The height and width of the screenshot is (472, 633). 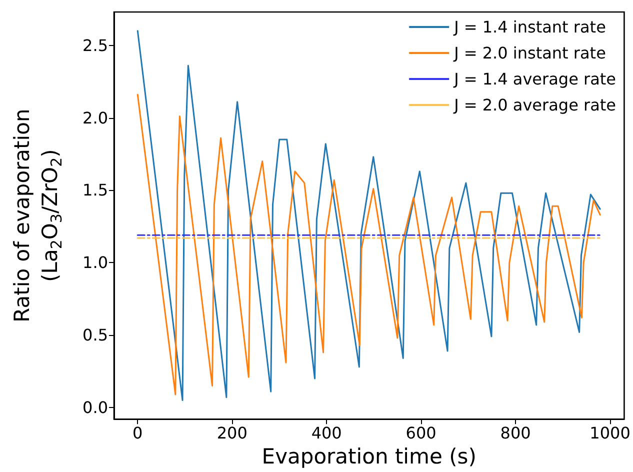 What do you see at coordinates (95, 45) in the screenshot?
I see `y-tick-label: 2.5` at bounding box center [95, 45].